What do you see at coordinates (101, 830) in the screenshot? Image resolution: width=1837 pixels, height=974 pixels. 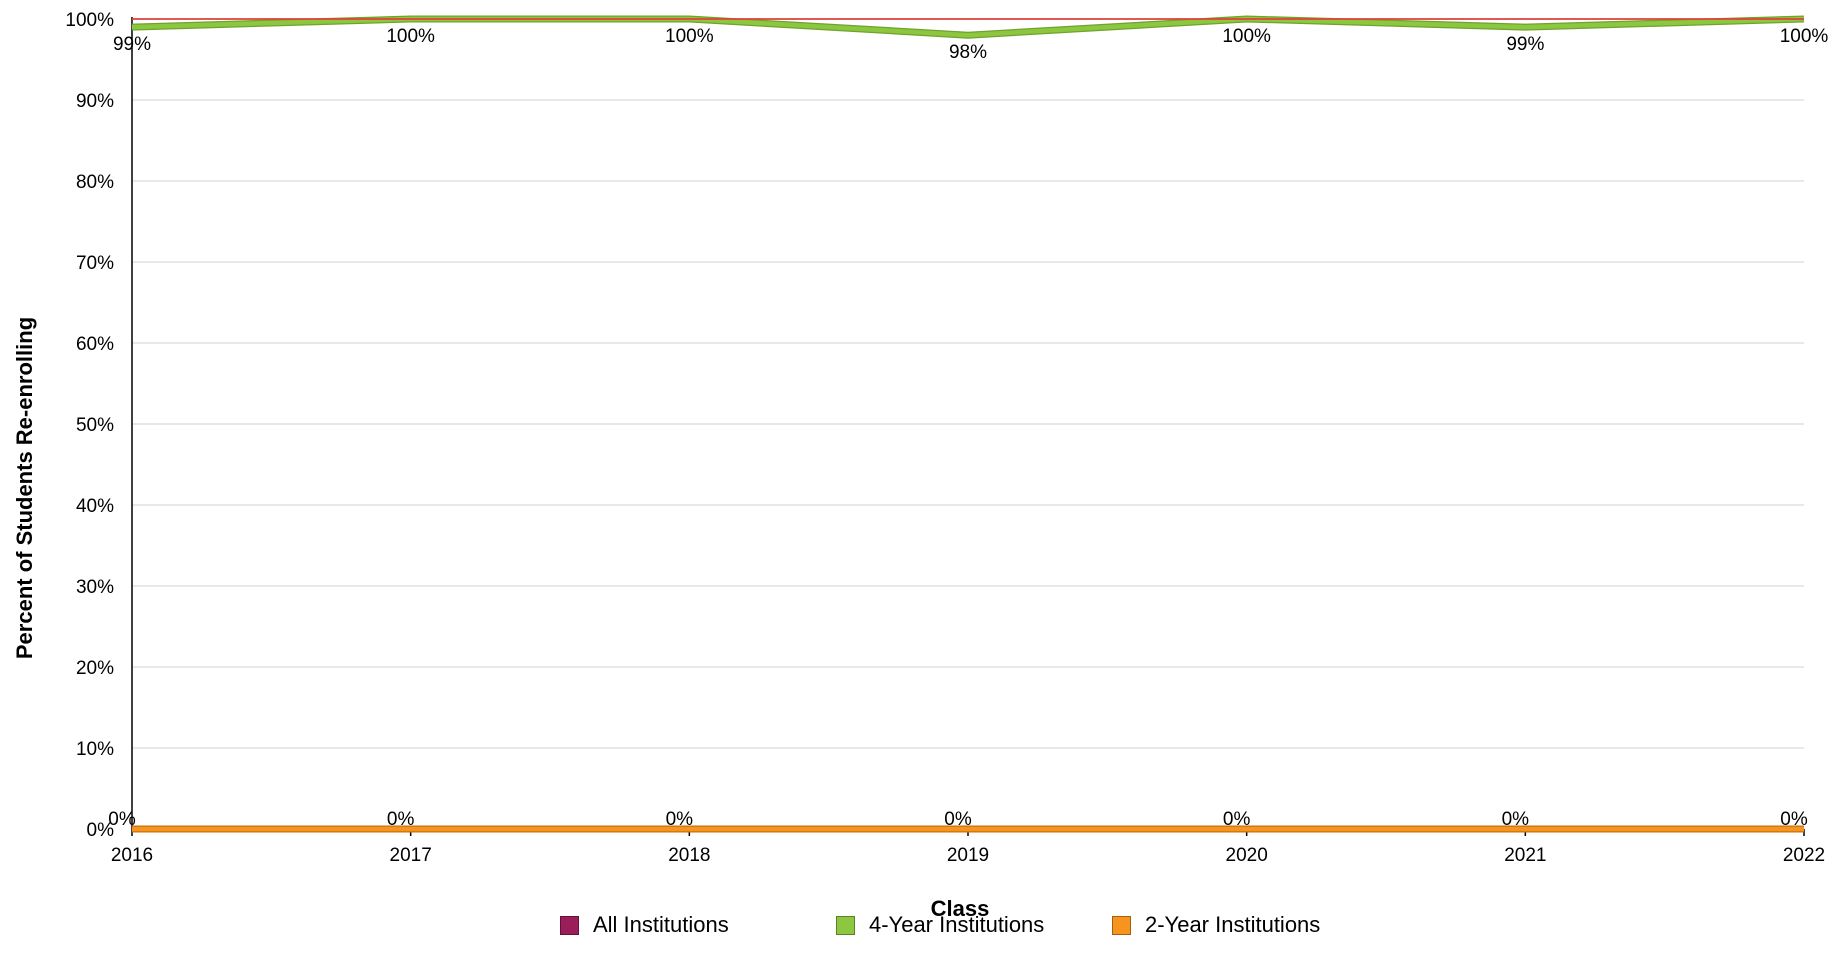 I see `y-tick-label: 0%` at bounding box center [101, 830].